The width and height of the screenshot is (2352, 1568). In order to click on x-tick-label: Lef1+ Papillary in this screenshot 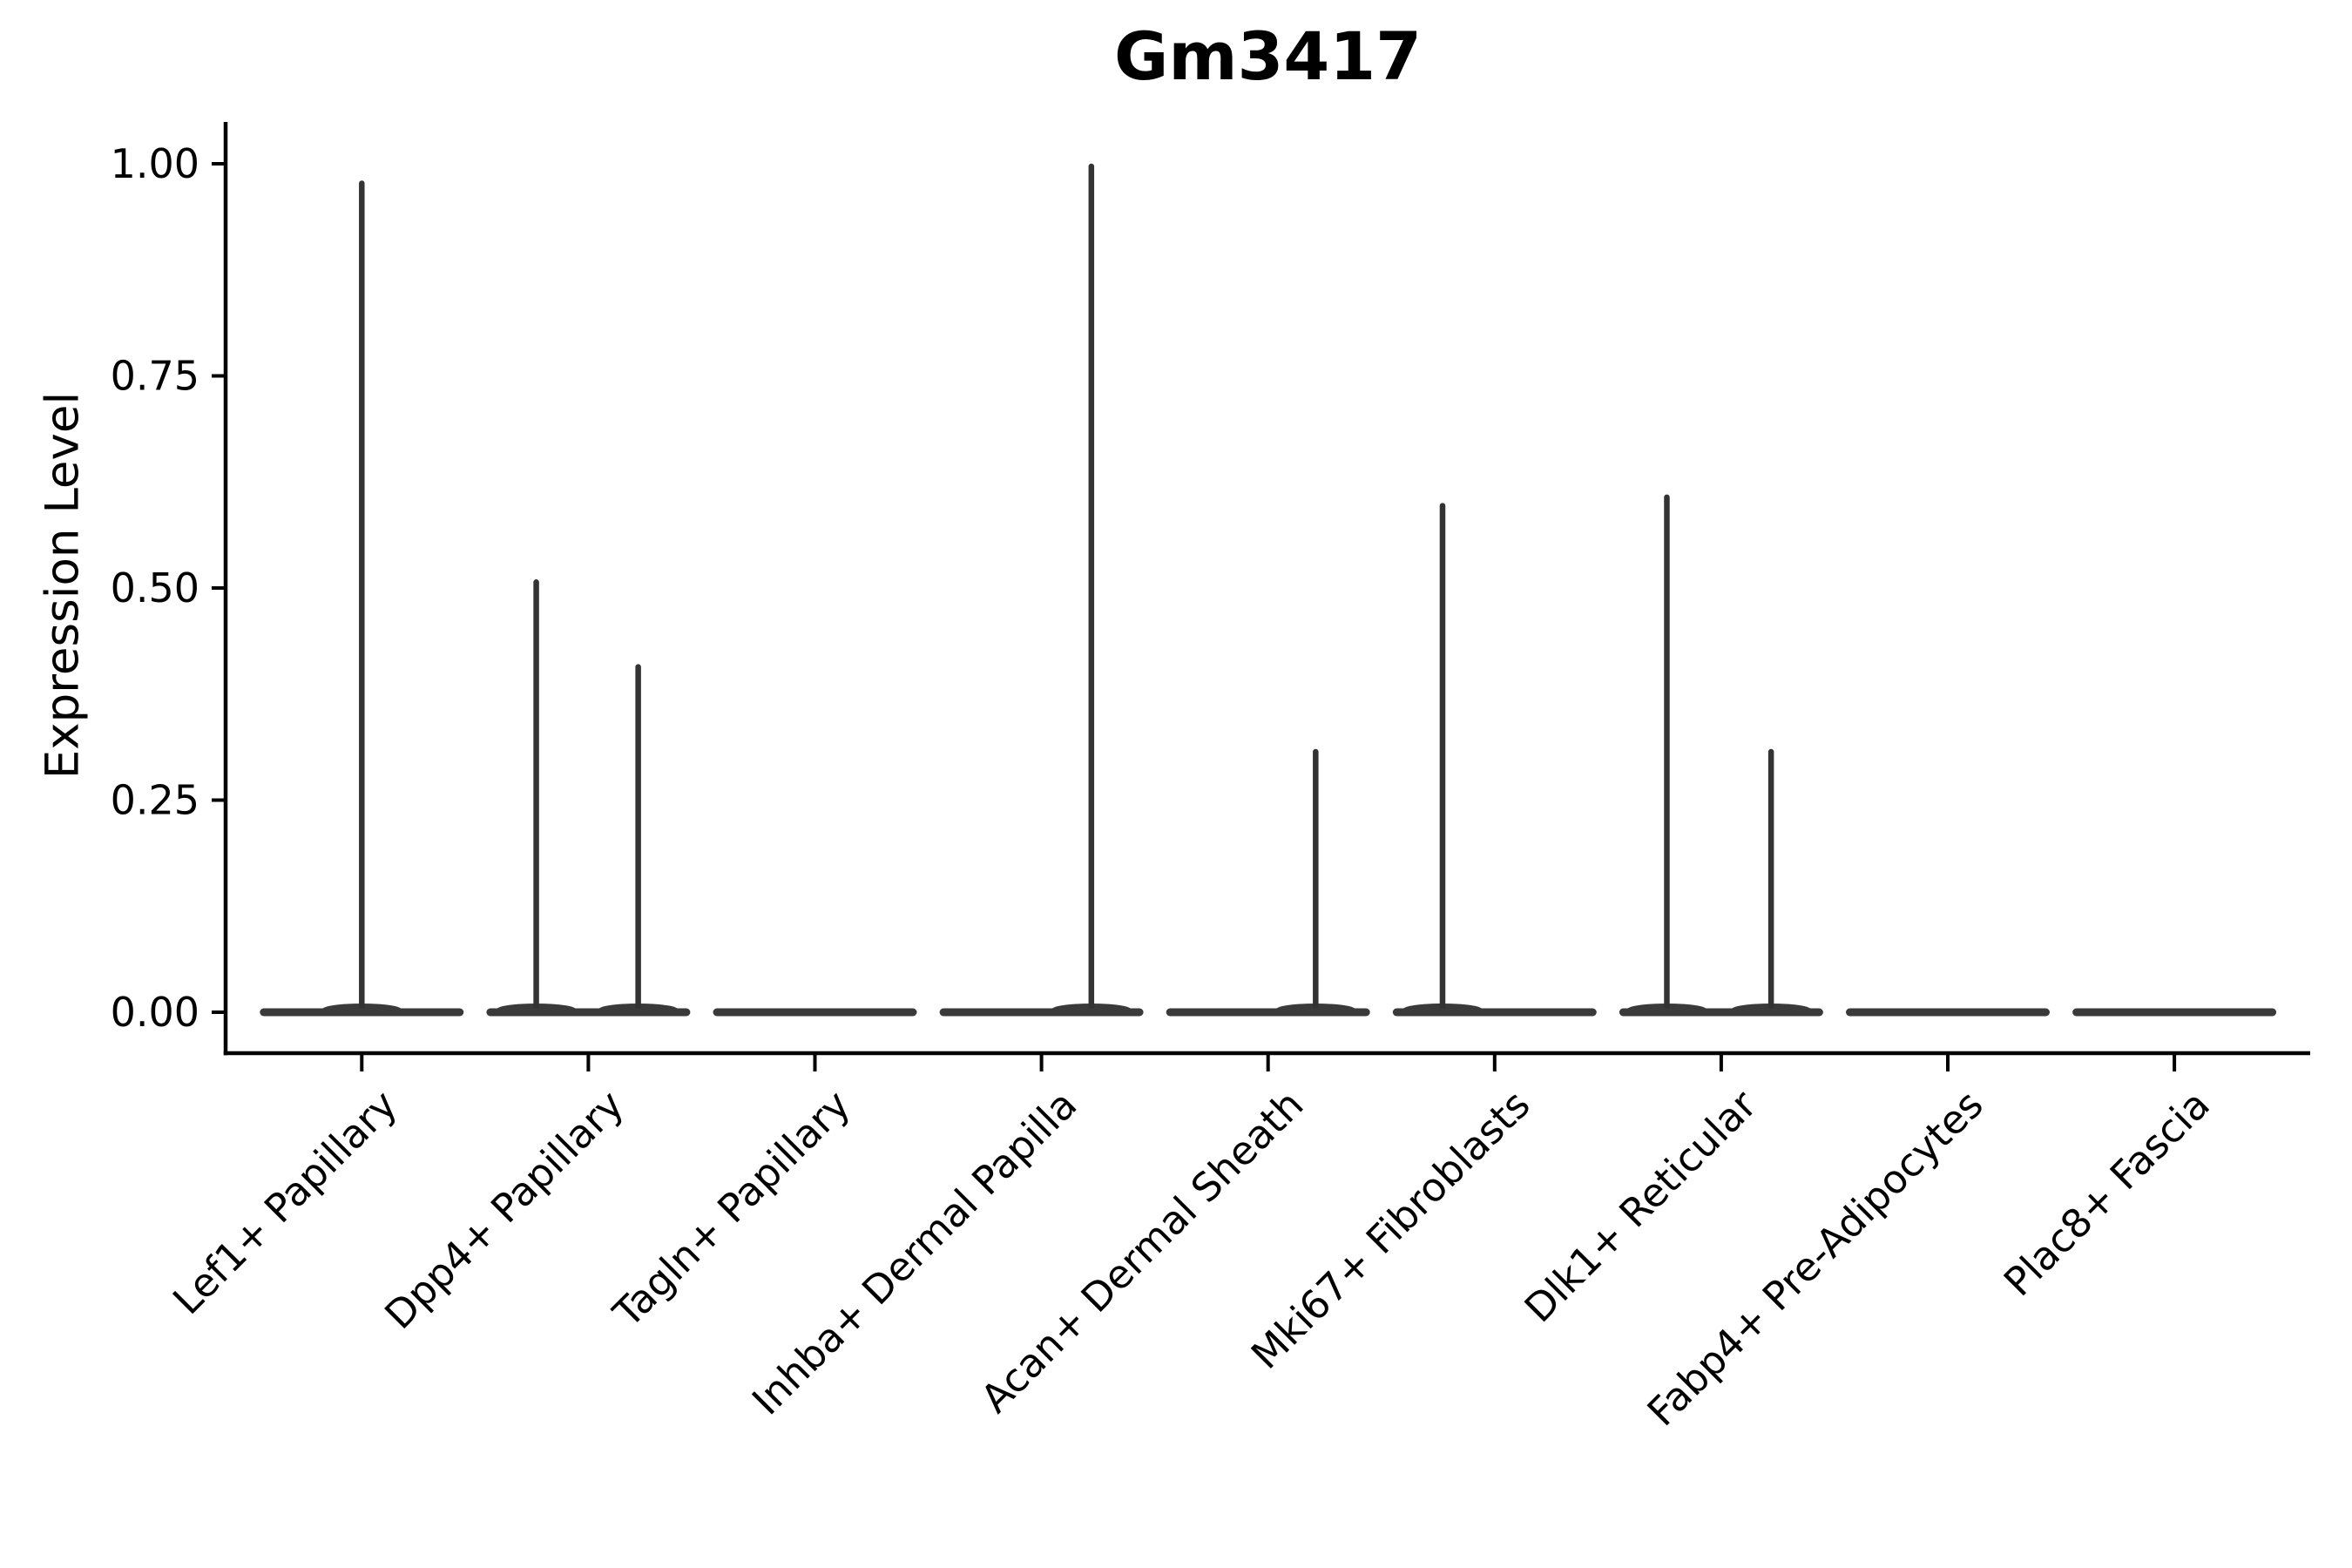, I will do `click(285, 1202)`.